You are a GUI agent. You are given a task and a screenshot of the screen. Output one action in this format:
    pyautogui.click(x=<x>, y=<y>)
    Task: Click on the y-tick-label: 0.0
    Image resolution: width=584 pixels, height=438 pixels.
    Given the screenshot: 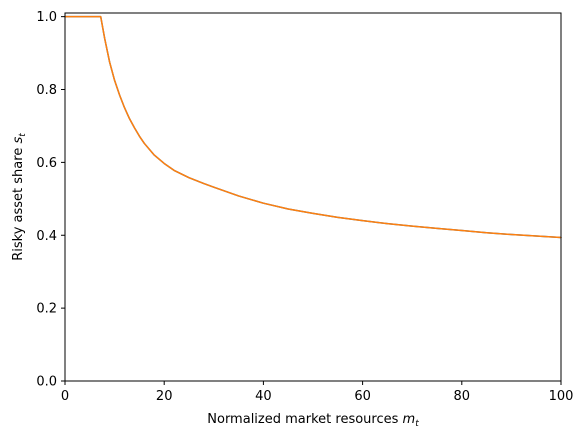 What is the action you would take?
    pyautogui.click(x=46, y=382)
    